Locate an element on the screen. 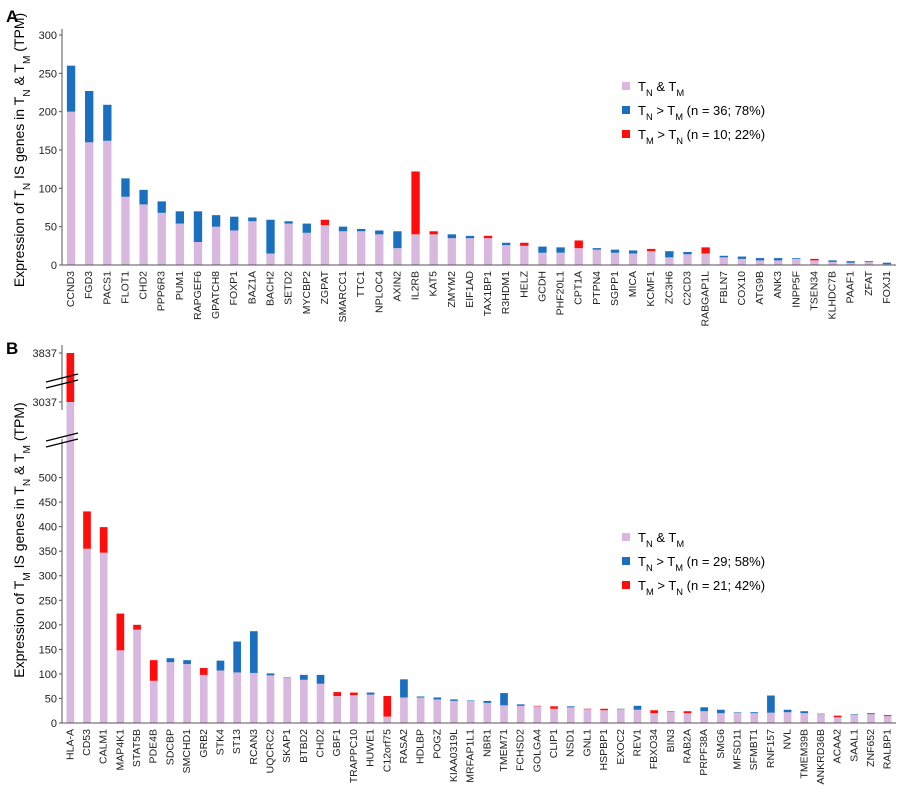 The height and width of the screenshot is (797, 900). x-tick-label: CD53 is located at coordinates (87, 742).